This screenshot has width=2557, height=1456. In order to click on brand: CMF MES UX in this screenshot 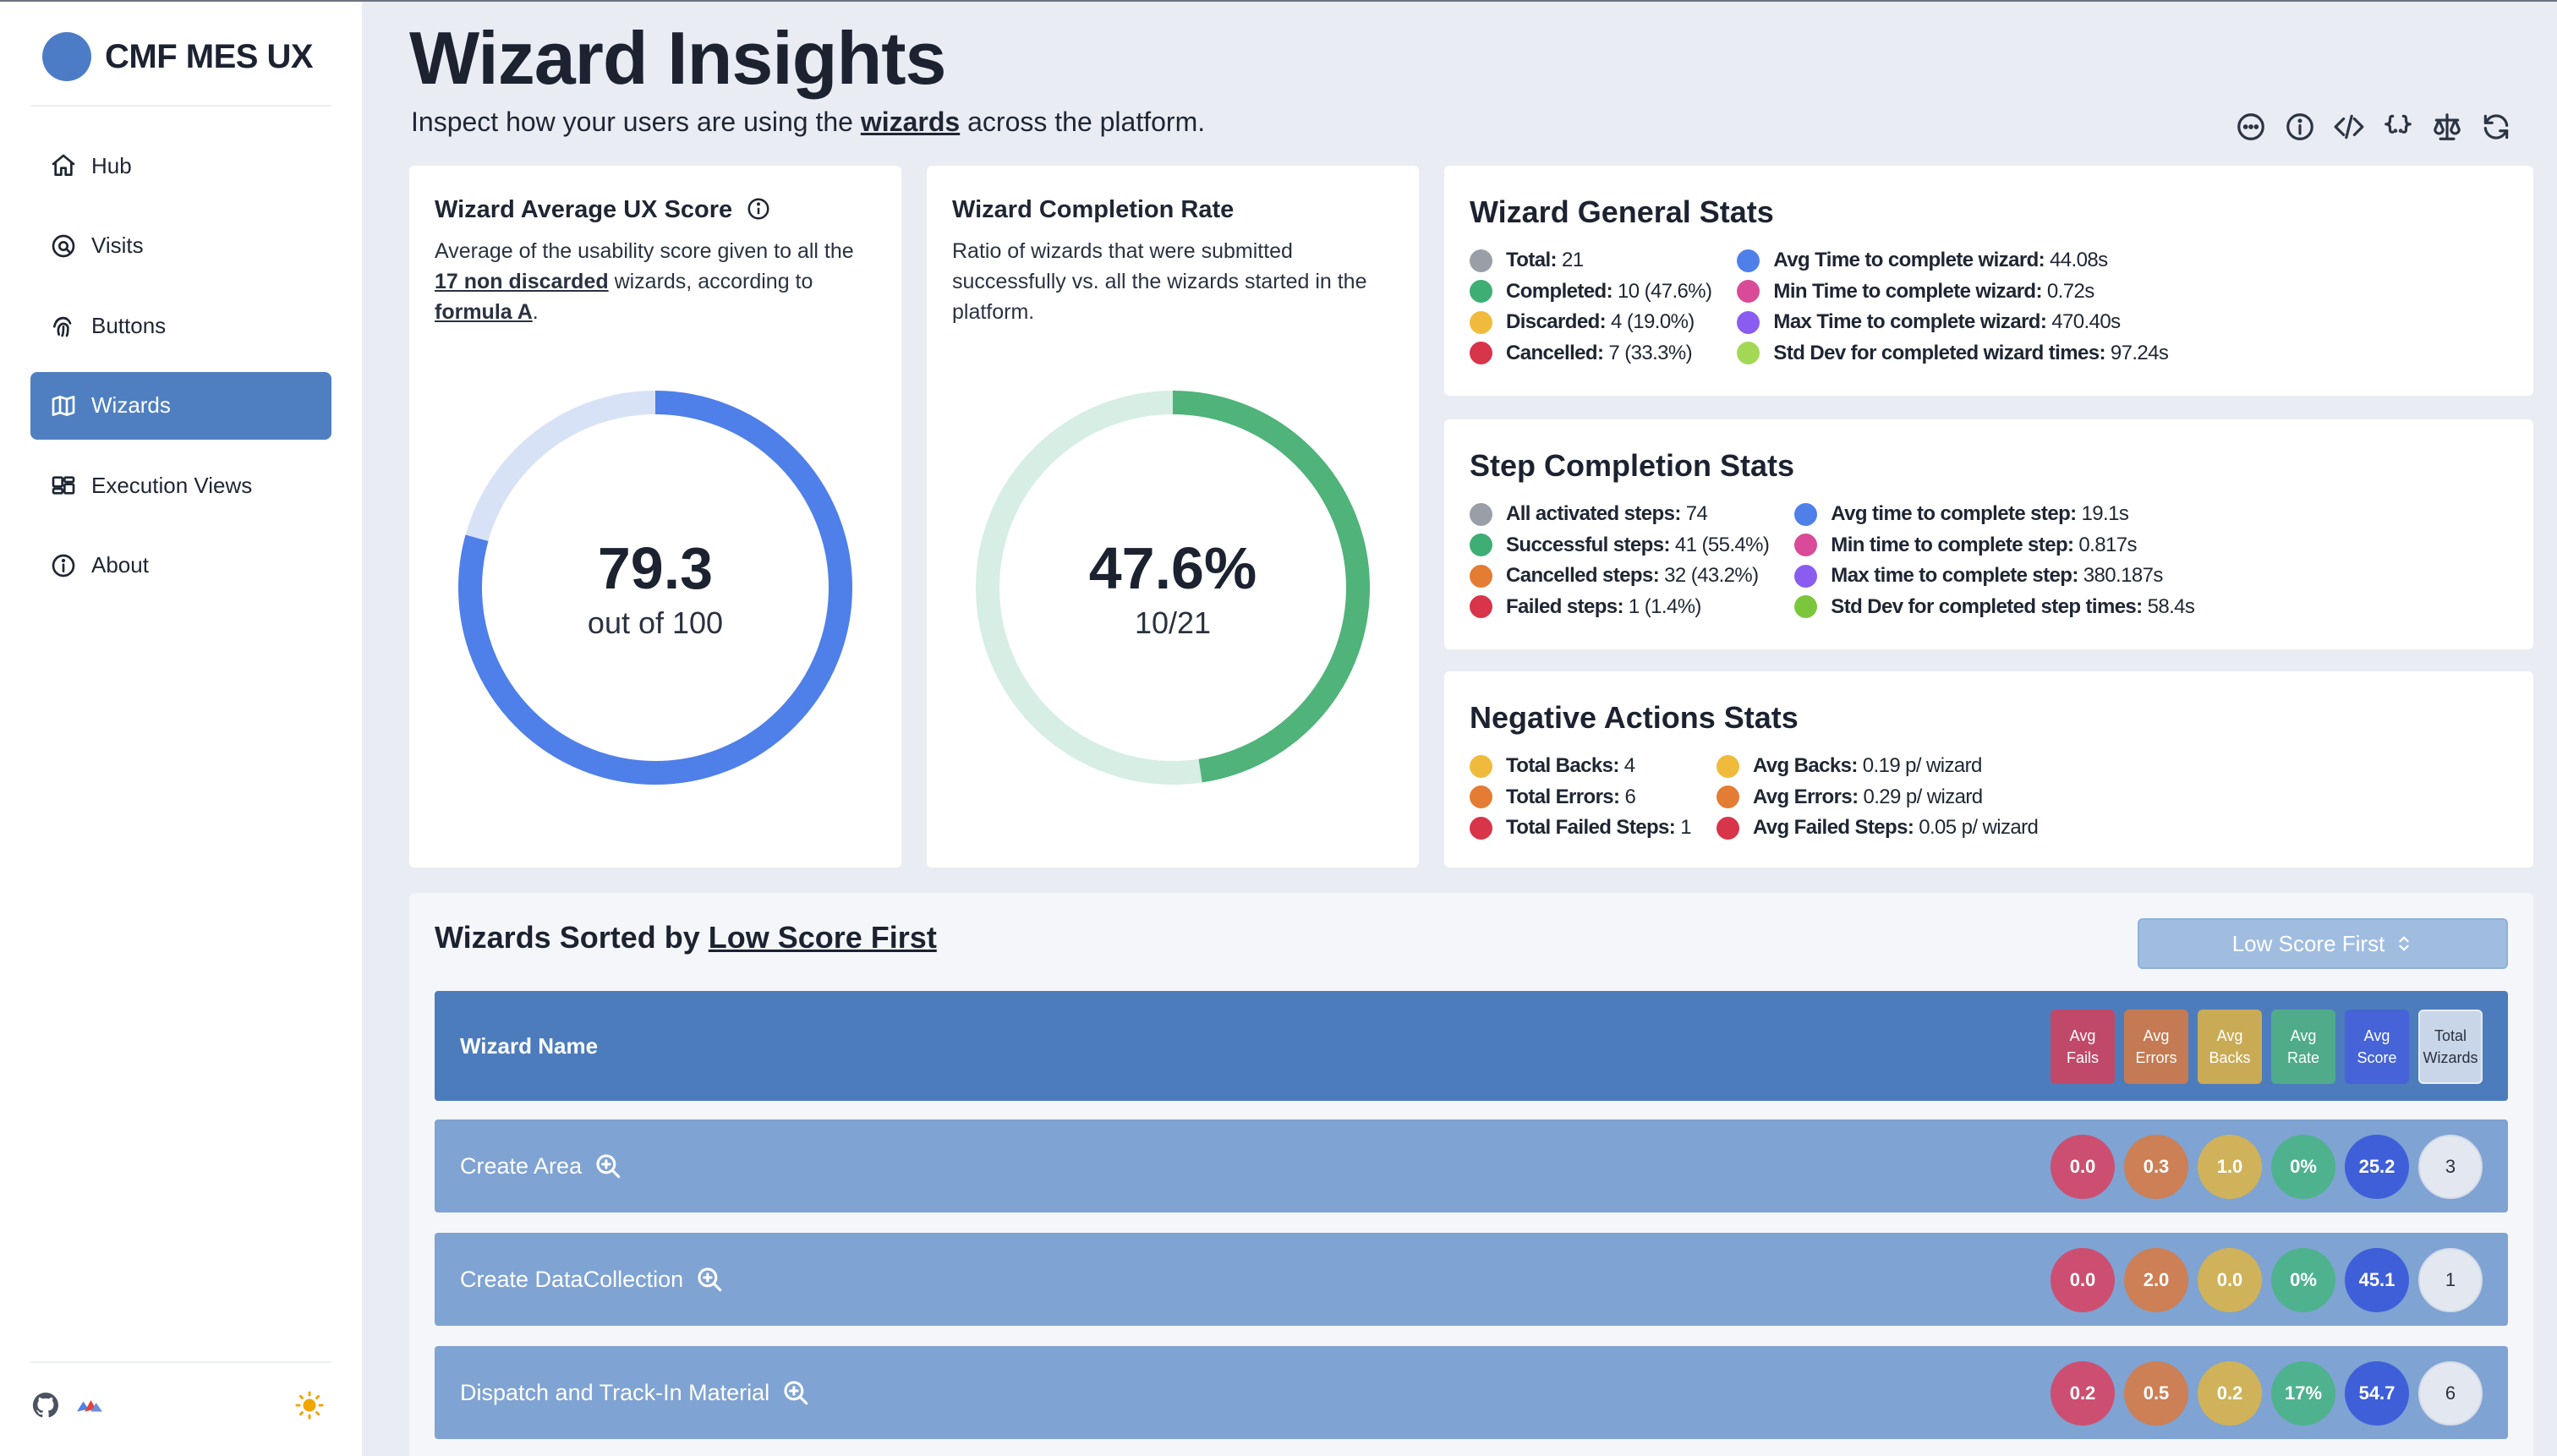, I will do `click(178, 57)`.